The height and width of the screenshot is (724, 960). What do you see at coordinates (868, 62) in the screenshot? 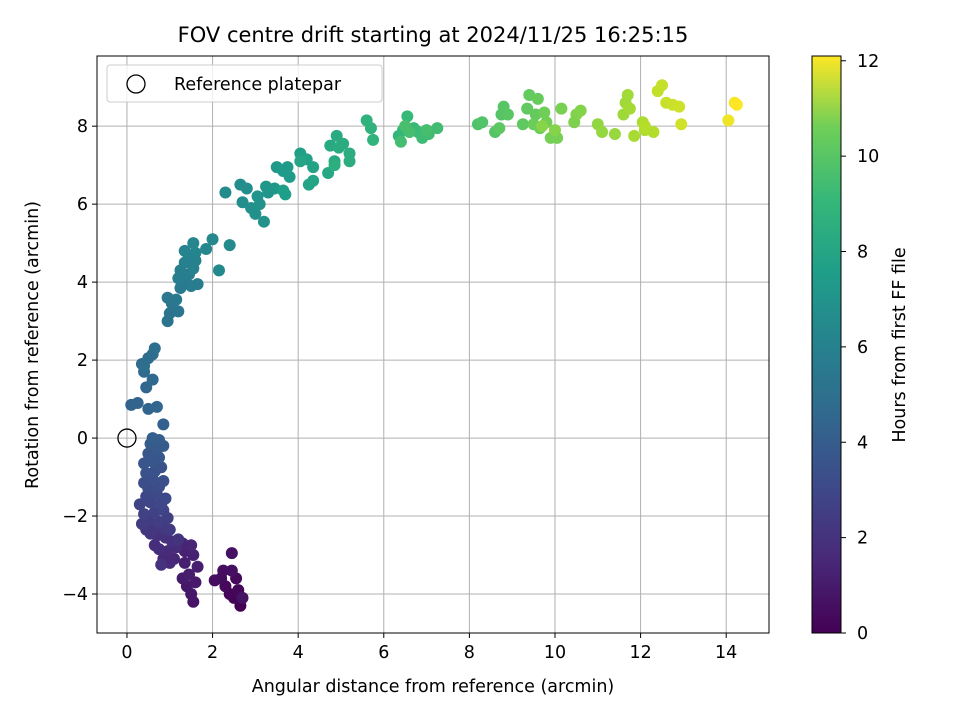
I see `colorbar-tick-label: 12` at bounding box center [868, 62].